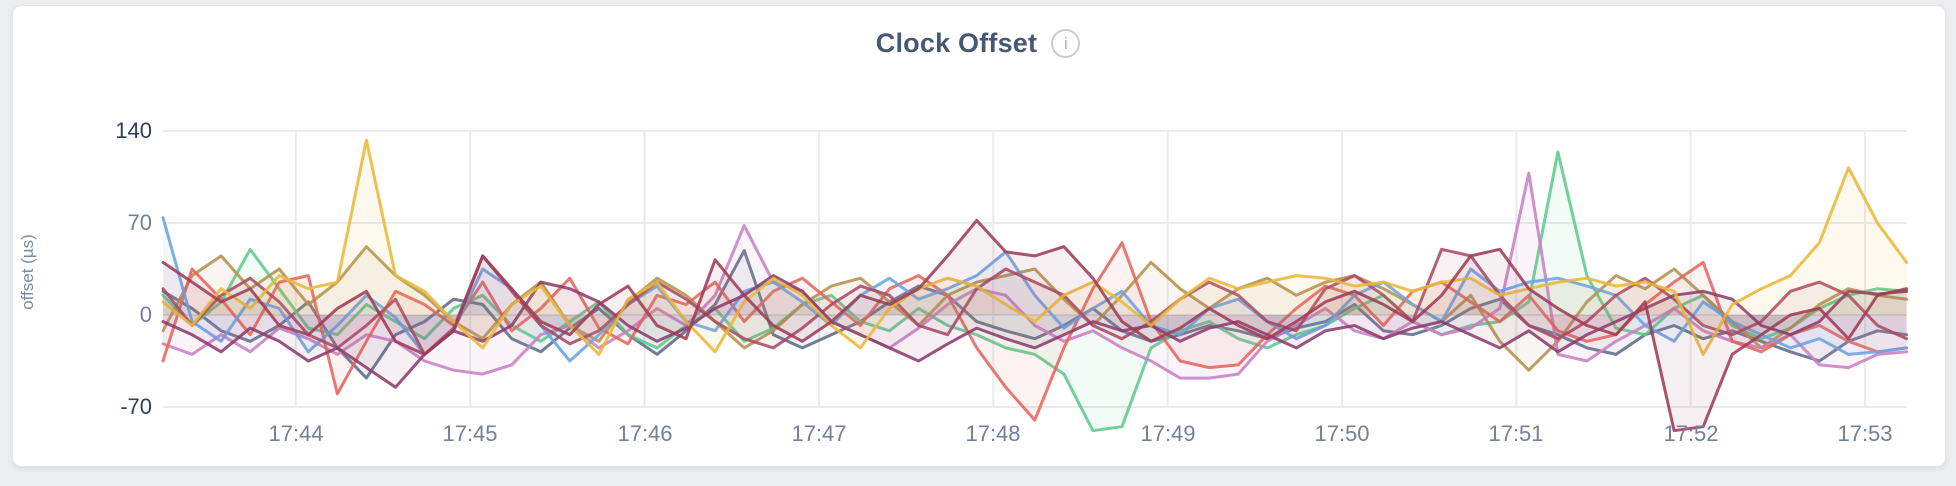 The width and height of the screenshot is (1956, 486). I want to click on info-icon: i, so click(1066, 43).